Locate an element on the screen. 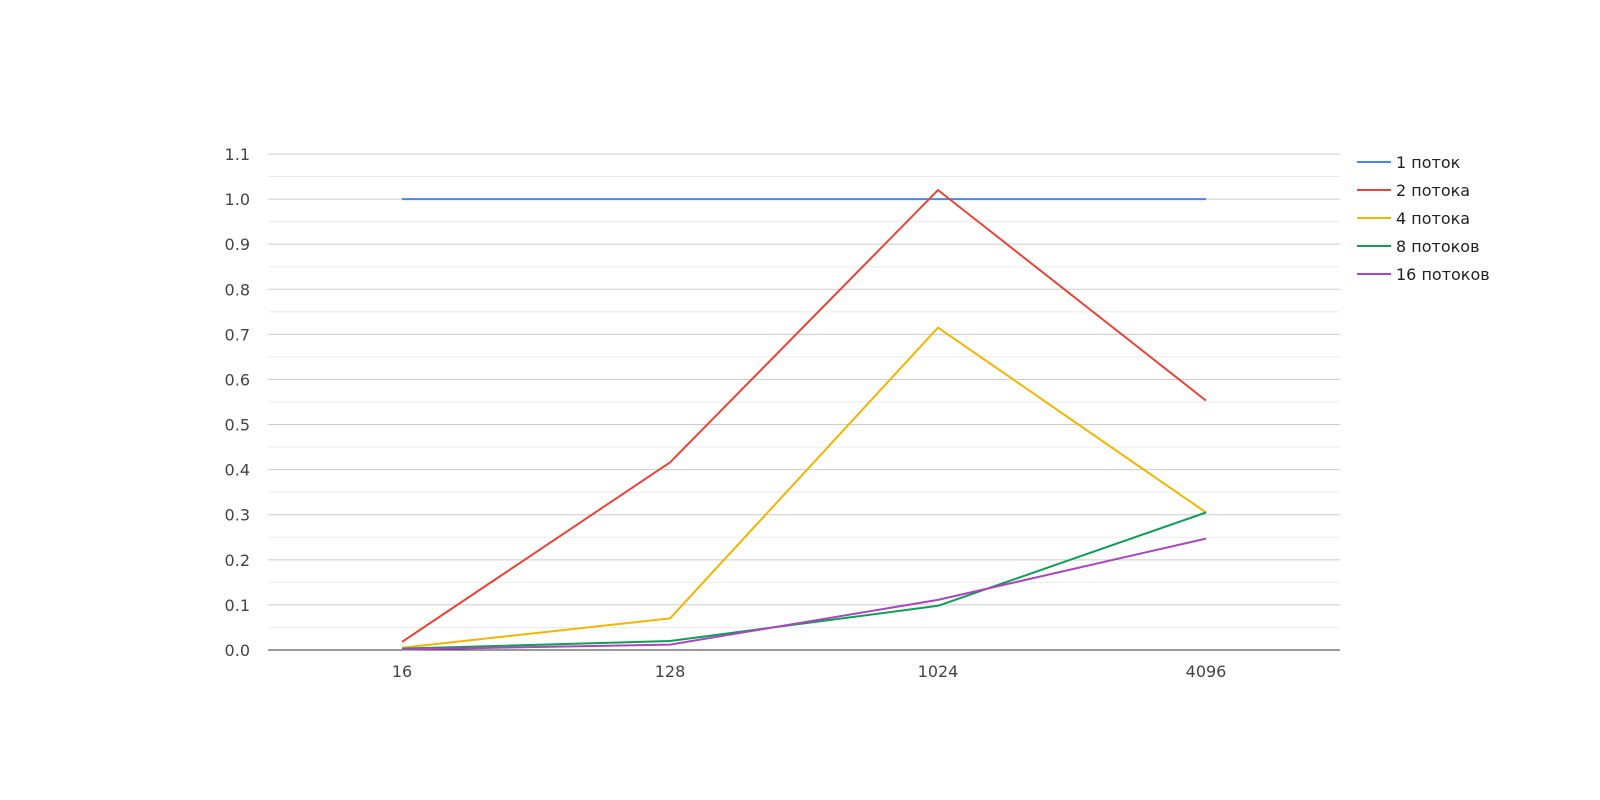 The height and width of the screenshot is (800, 1600). y-tick-label: 0.0 is located at coordinates (237, 650).